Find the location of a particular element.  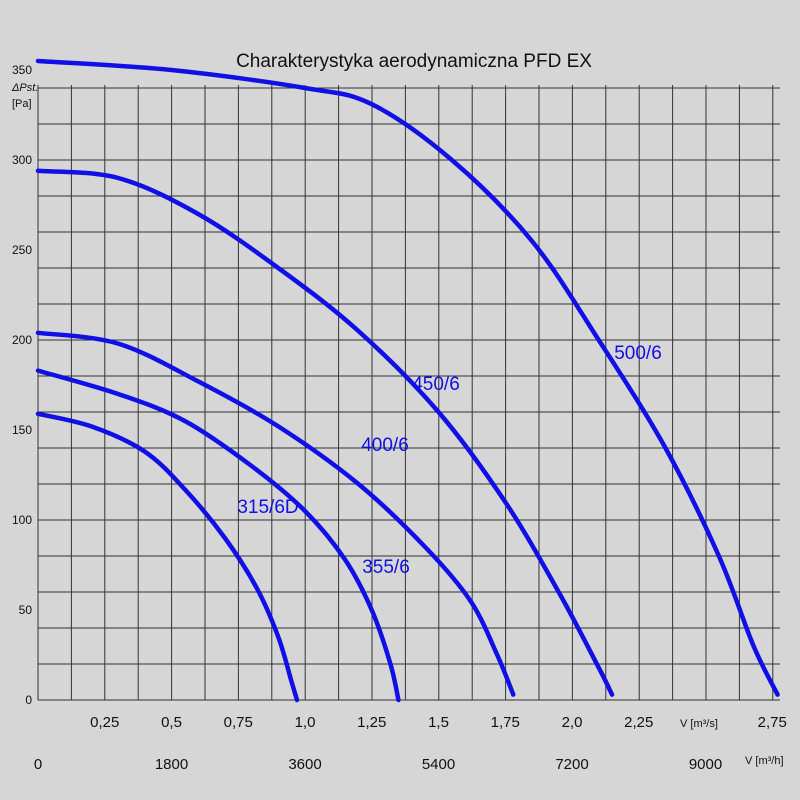

x-tick-label: 1,5 is located at coordinates (438, 722).